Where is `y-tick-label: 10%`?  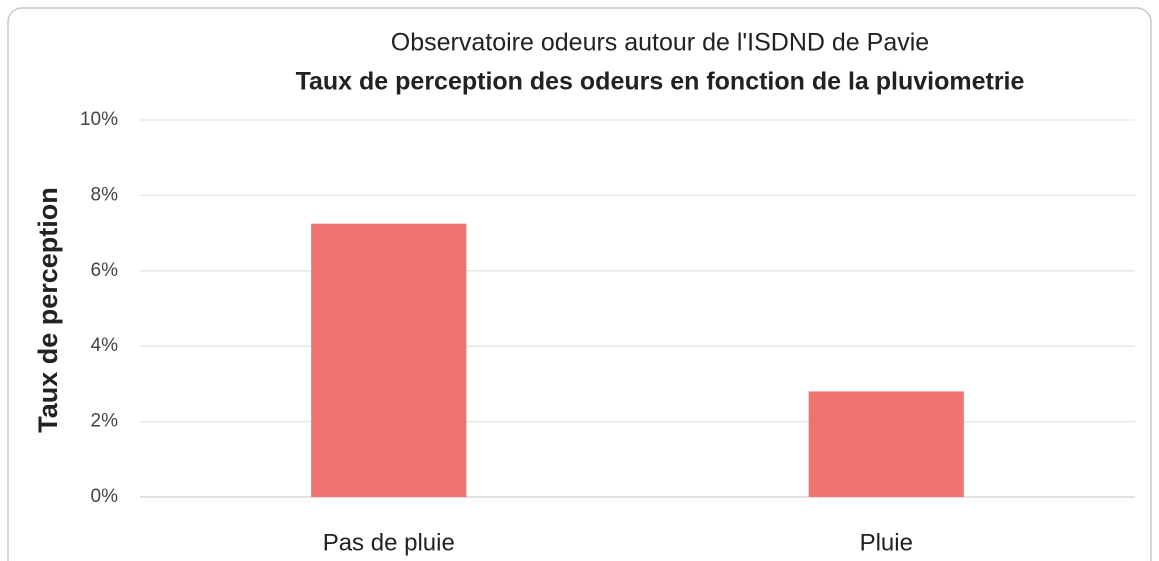
y-tick-label: 10% is located at coordinates (99, 119).